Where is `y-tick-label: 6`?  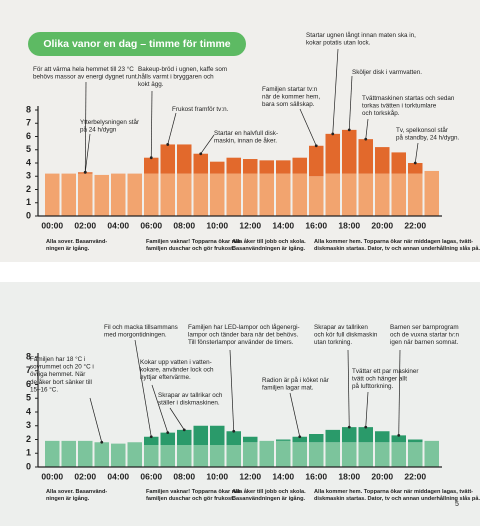 y-tick-label: 6 is located at coordinates (28, 136).